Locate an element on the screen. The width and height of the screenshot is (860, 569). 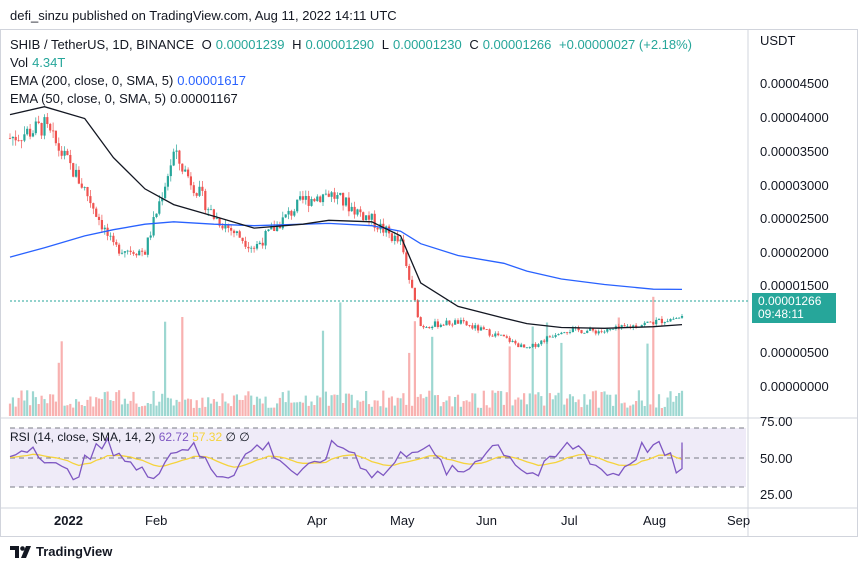
tradingview-footer: TradingView is located at coordinates (61, 551).